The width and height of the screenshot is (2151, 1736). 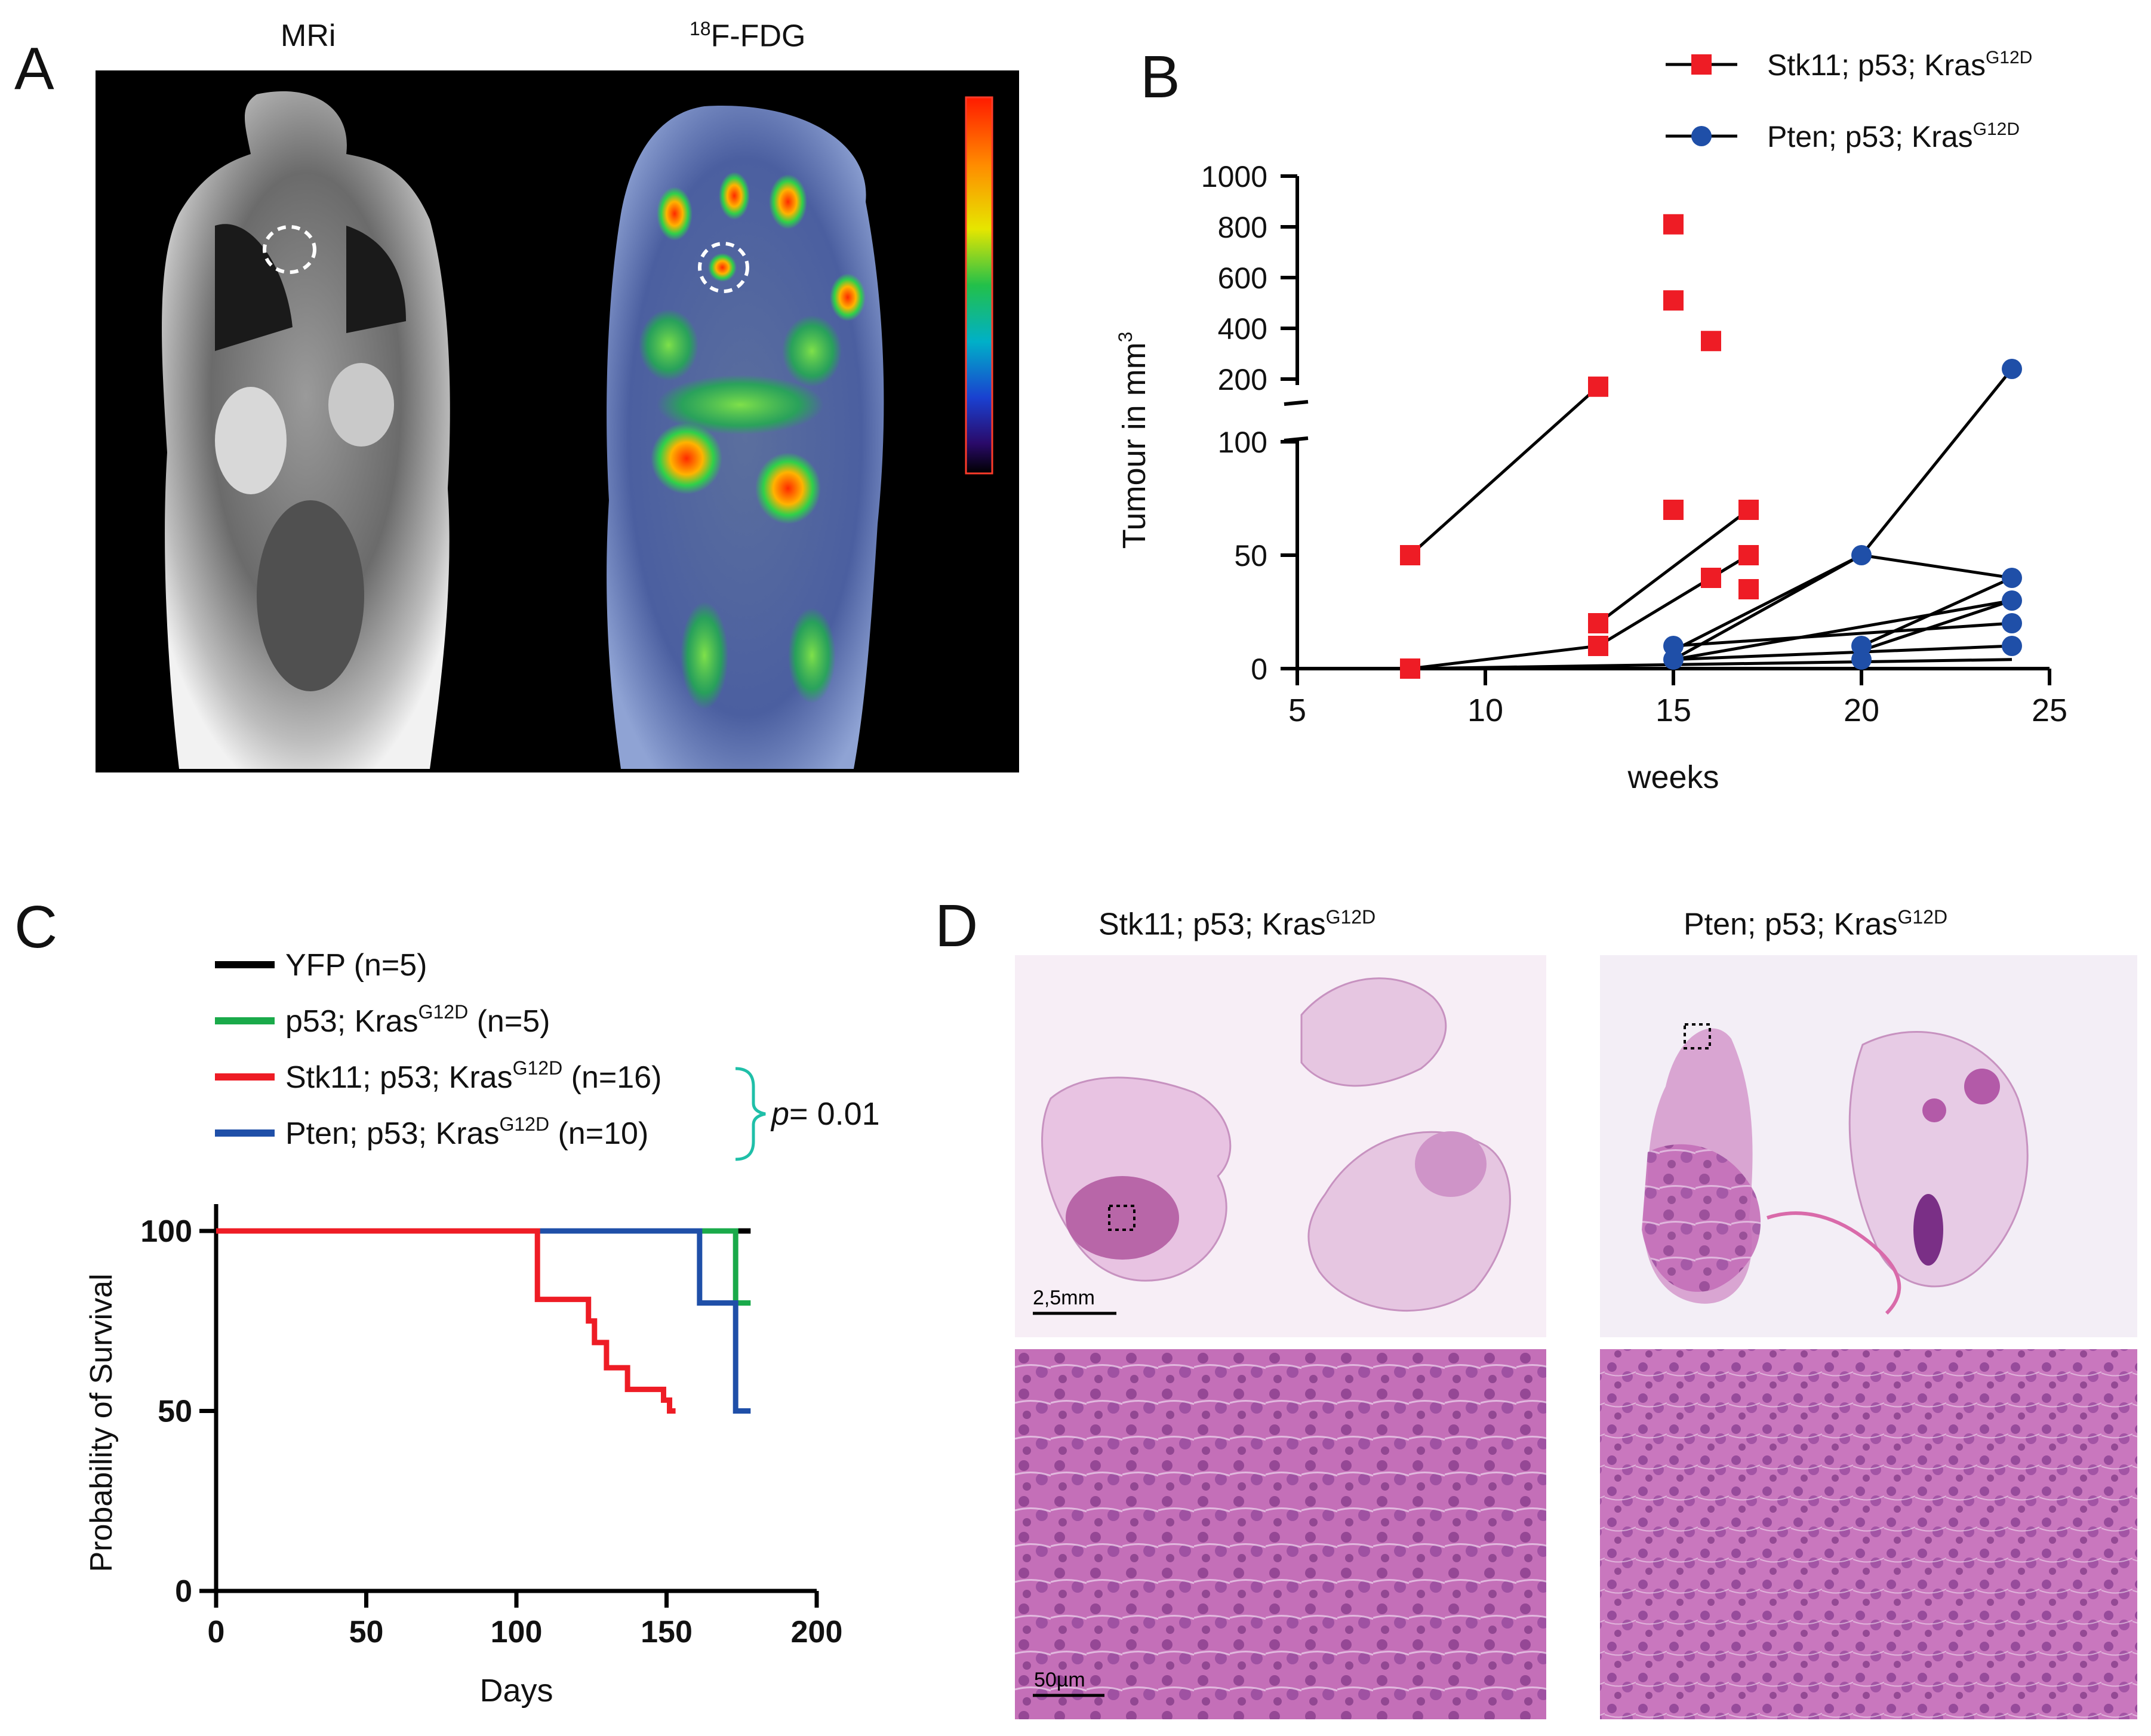 What do you see at coordinates (1133, 440) in the screenshot?
I see `chart-b-y-axis-label: Tumour in mm3` at bounding box center [1133, 440].